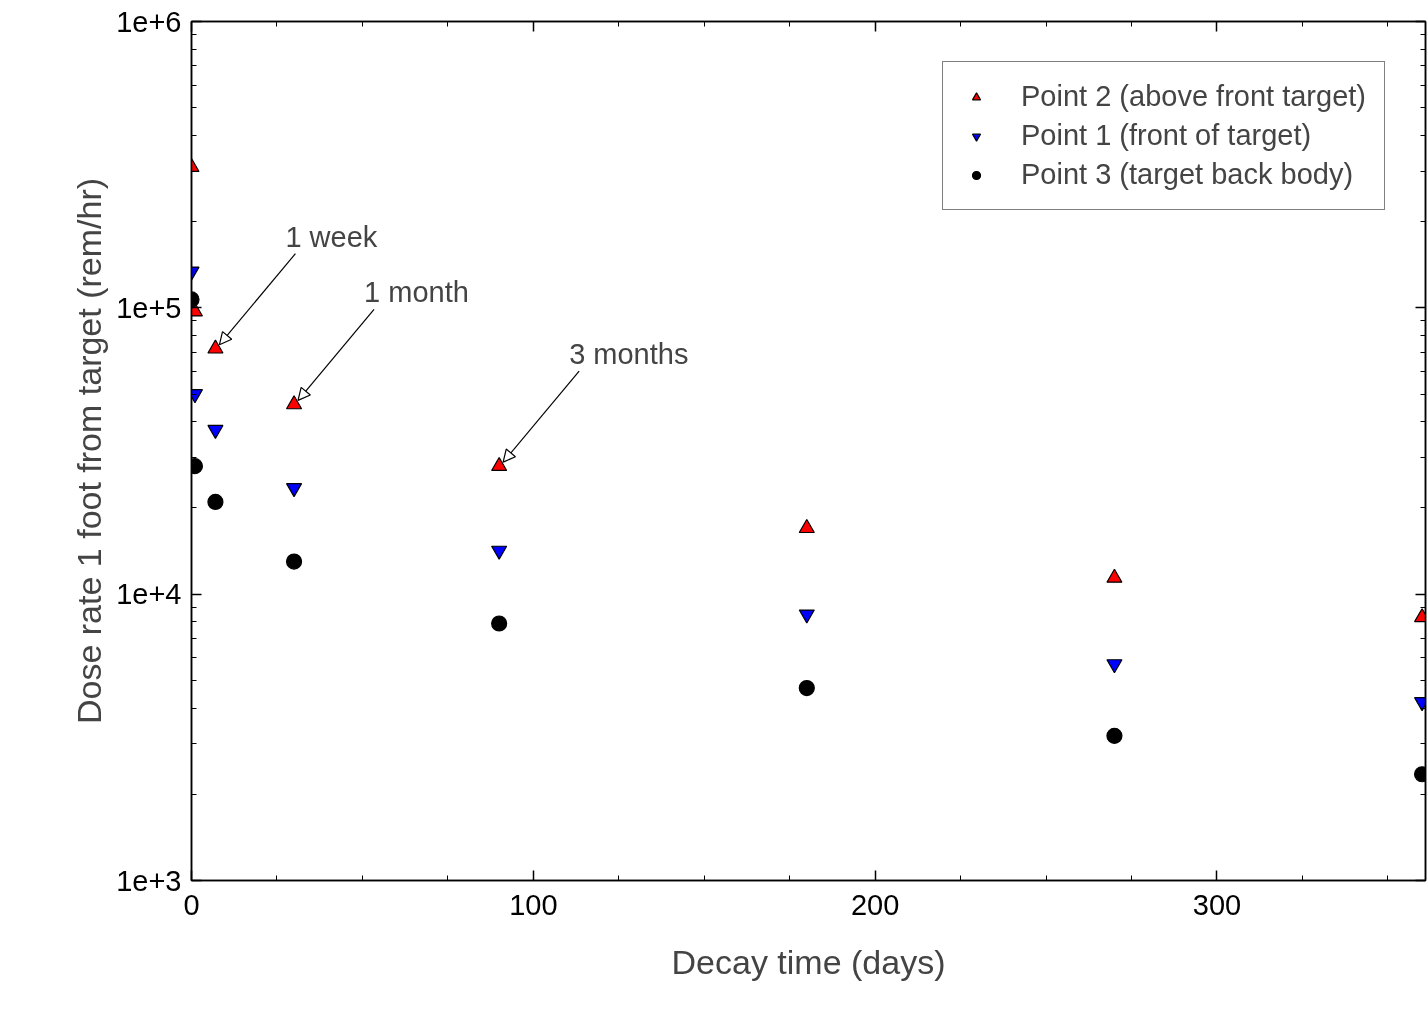  What do you see at coordinates (191, 904) in the screenshot?
I see `x-tick-label: 0` at bounding box center [191, 904].